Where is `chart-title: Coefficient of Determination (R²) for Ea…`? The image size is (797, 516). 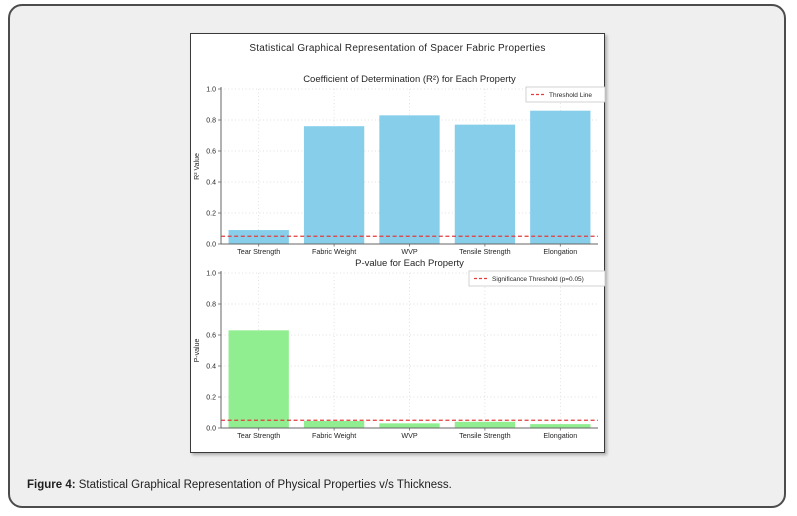
chart-title: Coefficient of Determination (R²) for Ea… is located at coordinates (409, 79).